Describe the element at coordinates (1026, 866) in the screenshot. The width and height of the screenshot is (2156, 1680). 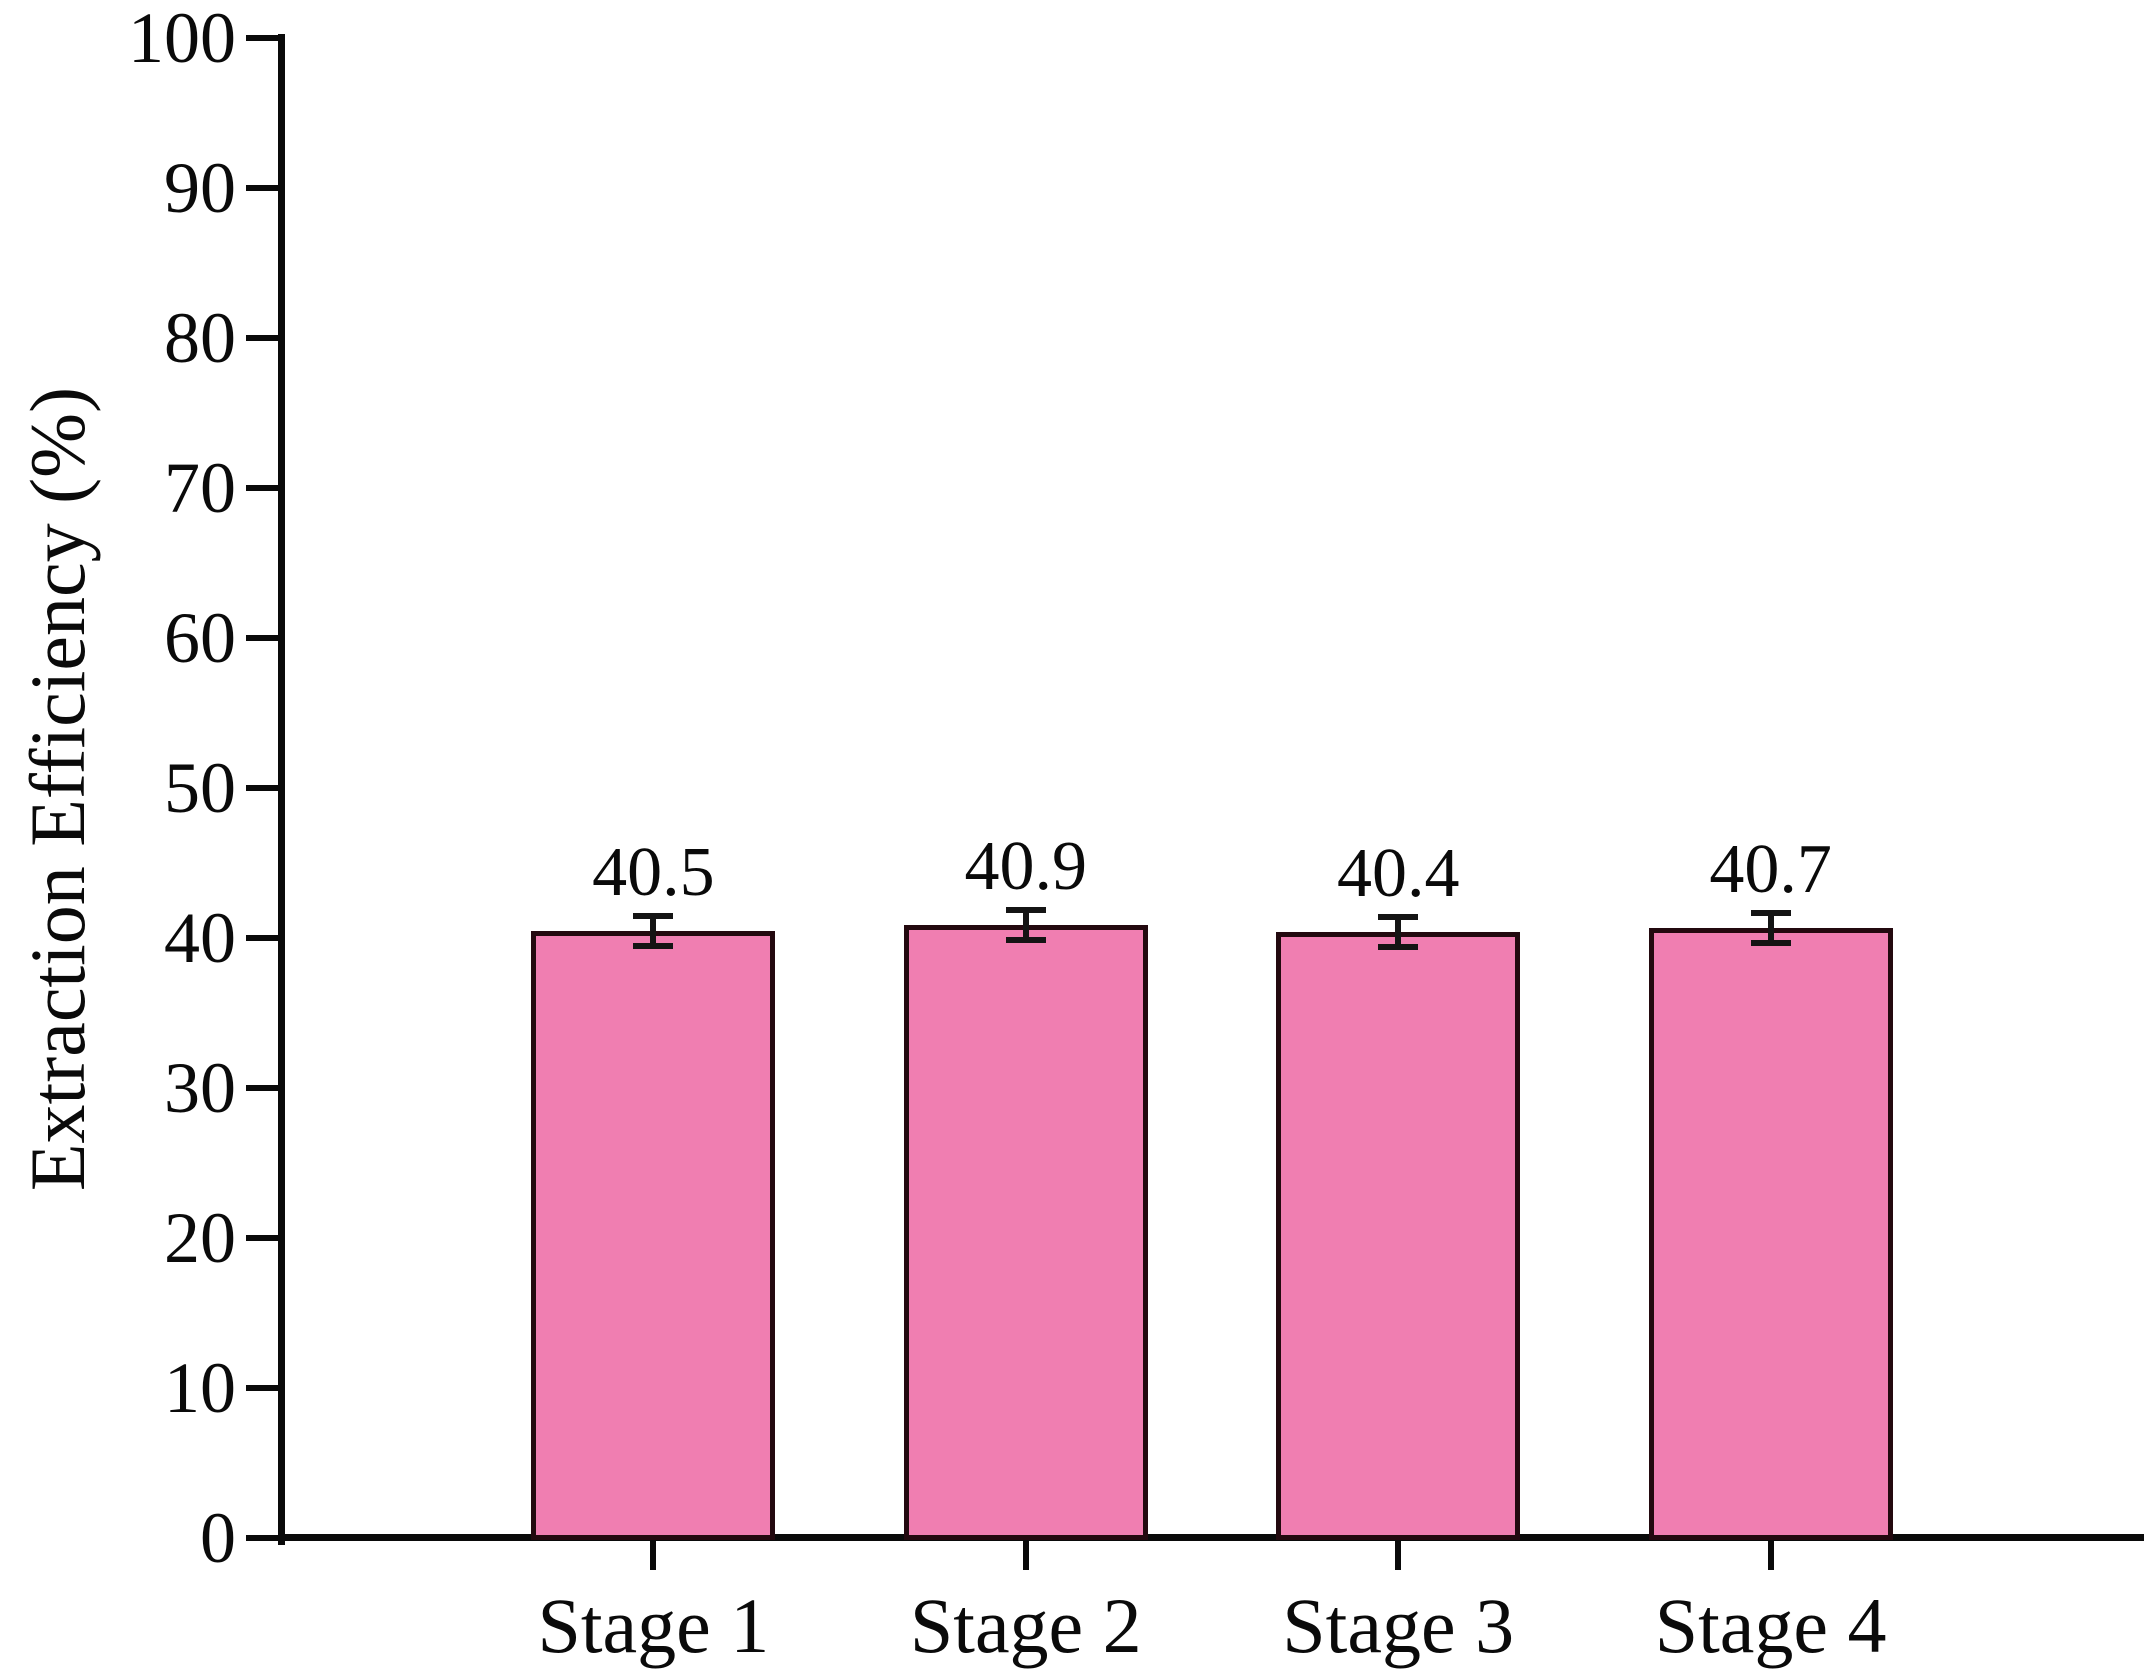
I see `bar-value-label: 40.9` at that location.